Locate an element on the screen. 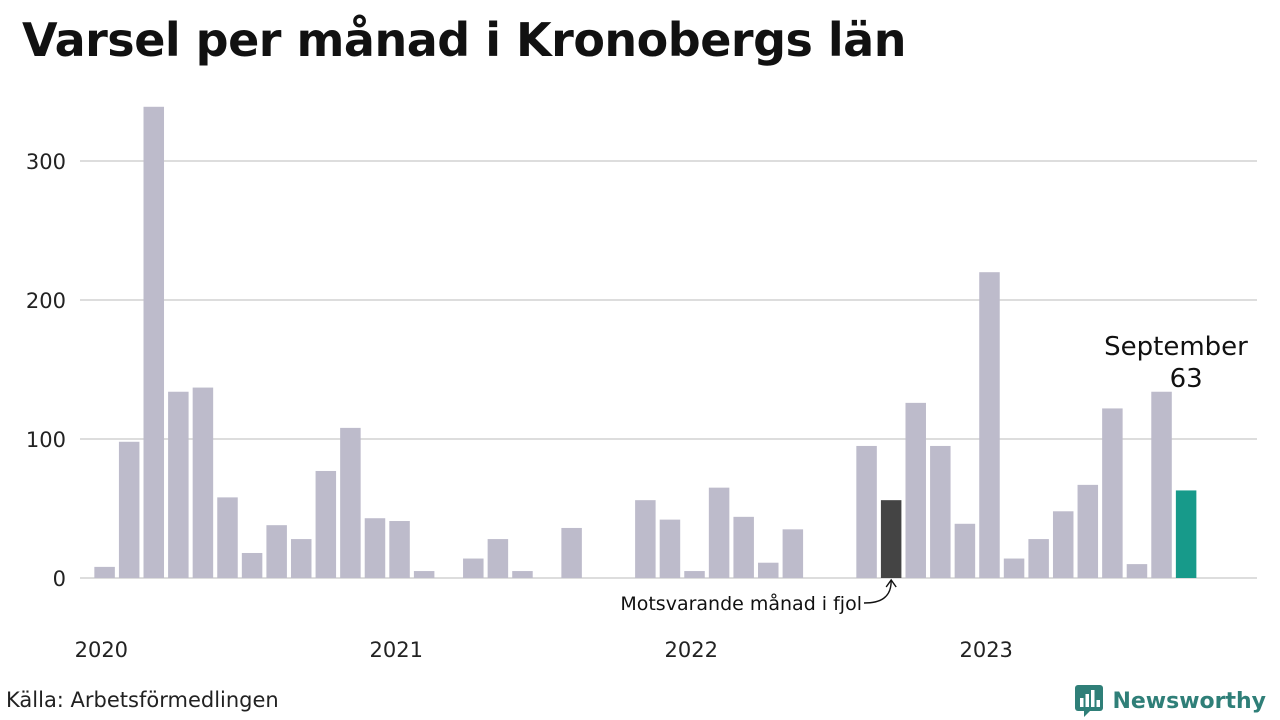 The image size is (1280, 720). highlight-month-label: September is located at coordinates (1176, 347).